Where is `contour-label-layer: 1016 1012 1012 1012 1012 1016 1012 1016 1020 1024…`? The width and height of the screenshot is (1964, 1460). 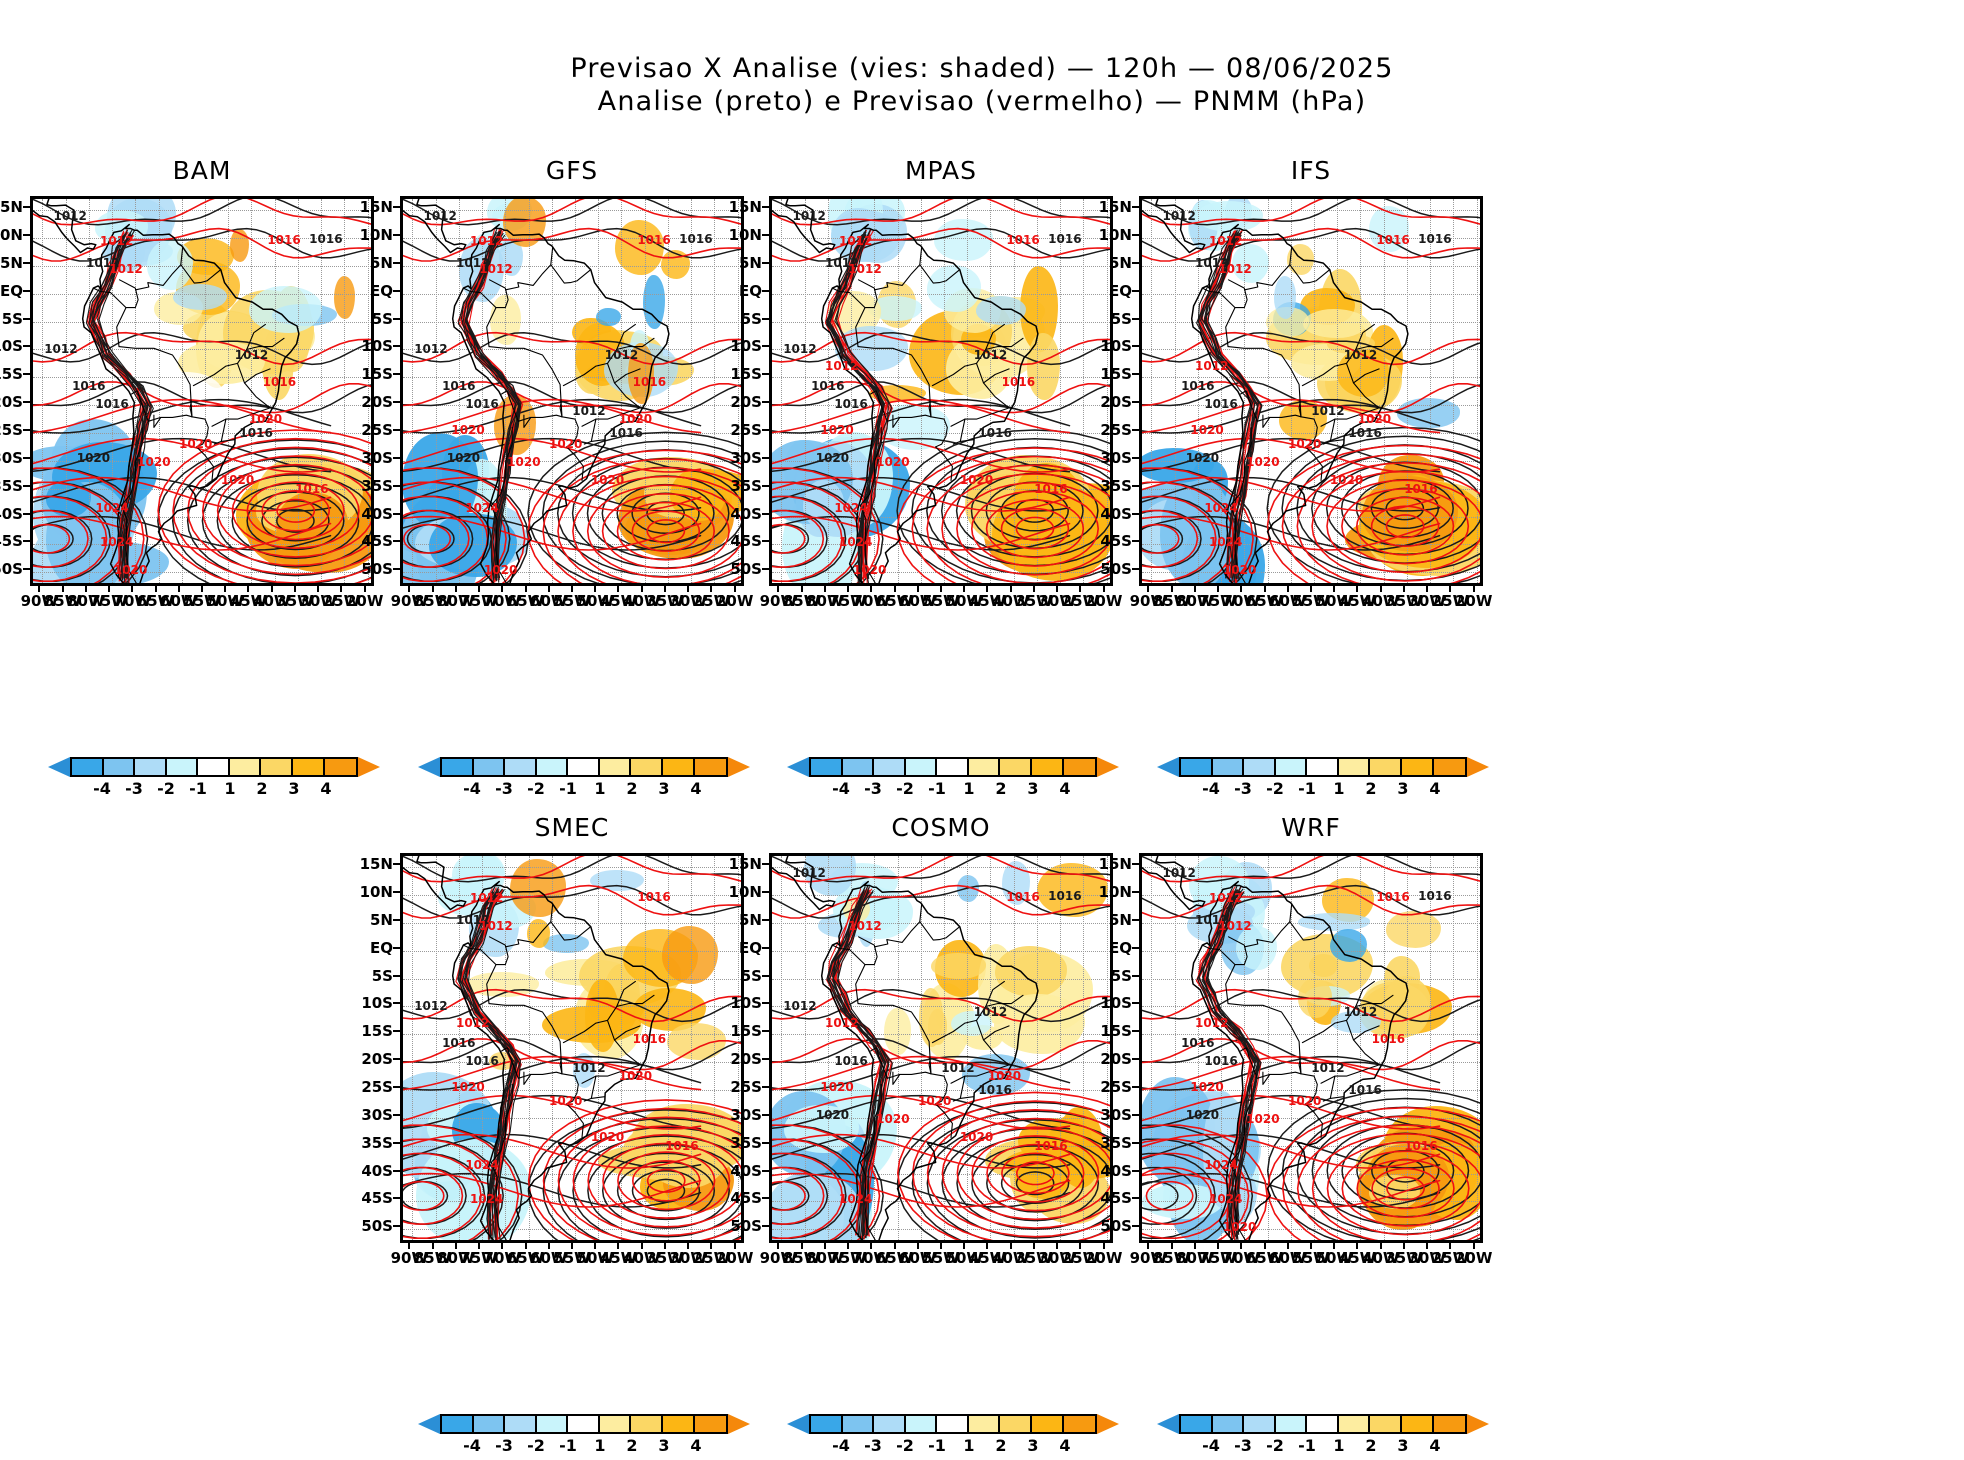 contour-label-layer: 1016 1012 1012 1012 1012 1016 1012 1016 1020 1024… is located at coordinates (572, 1048).